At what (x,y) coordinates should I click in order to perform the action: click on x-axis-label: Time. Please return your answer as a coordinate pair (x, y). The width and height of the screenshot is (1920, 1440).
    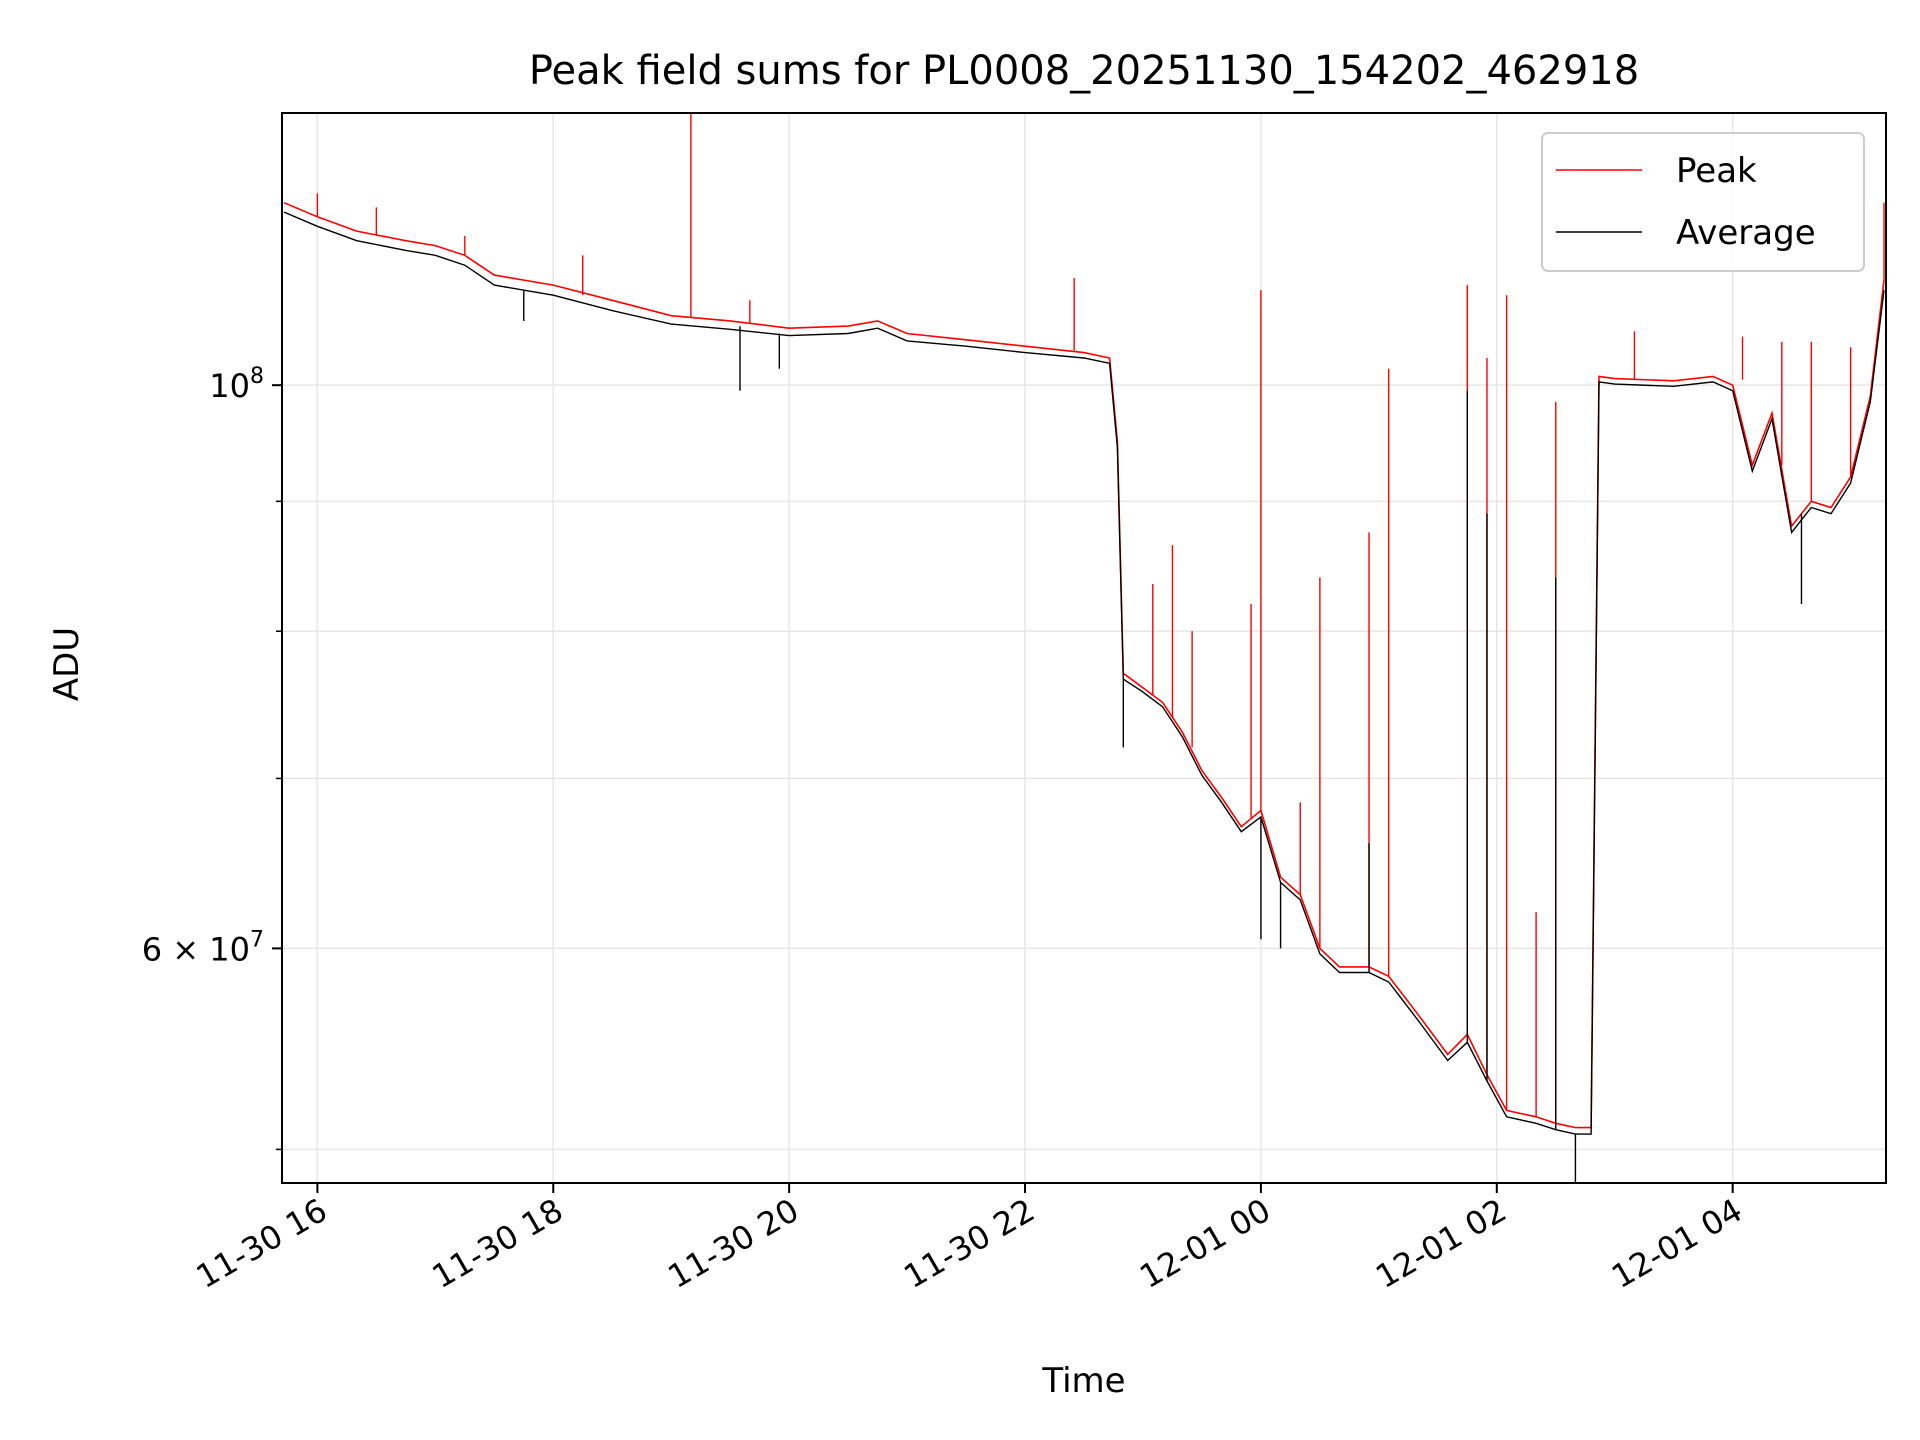
    Looking at the image, I should click on (1083, 1381).